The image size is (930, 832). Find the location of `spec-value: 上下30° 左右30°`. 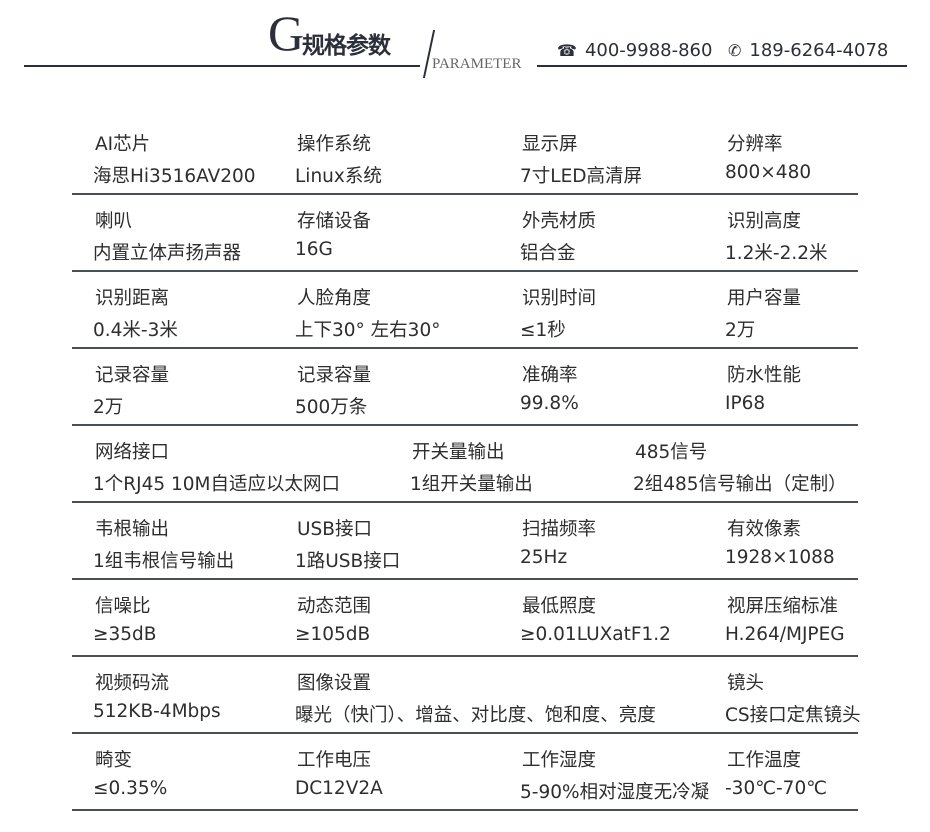

spec-value: 上下30° 左右30° is located at coordinates (368, 330).